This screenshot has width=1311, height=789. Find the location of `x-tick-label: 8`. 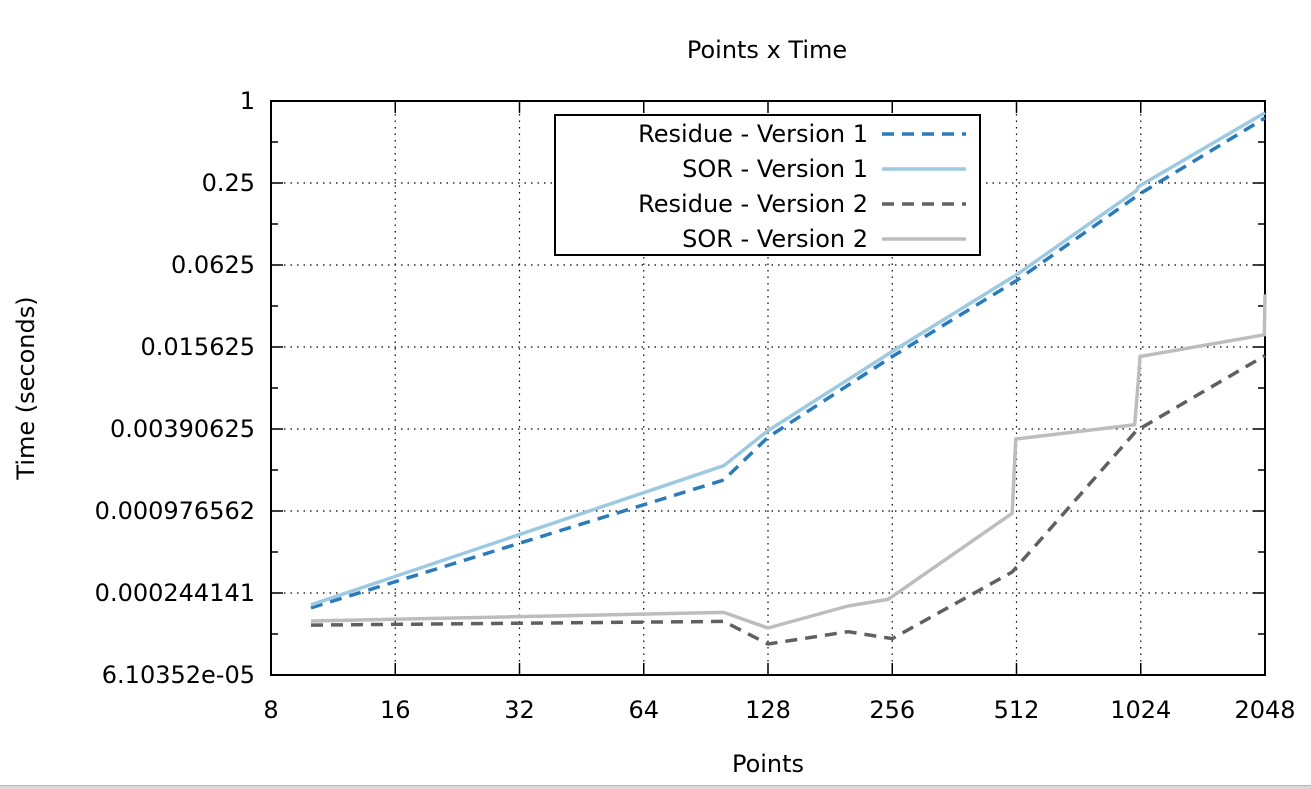

x-tick-label: 8 is located at coordinates (270, 710).